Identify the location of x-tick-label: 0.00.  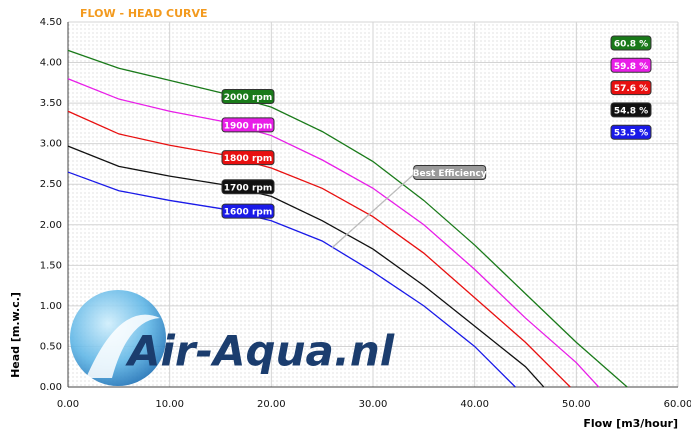
(68, 404).